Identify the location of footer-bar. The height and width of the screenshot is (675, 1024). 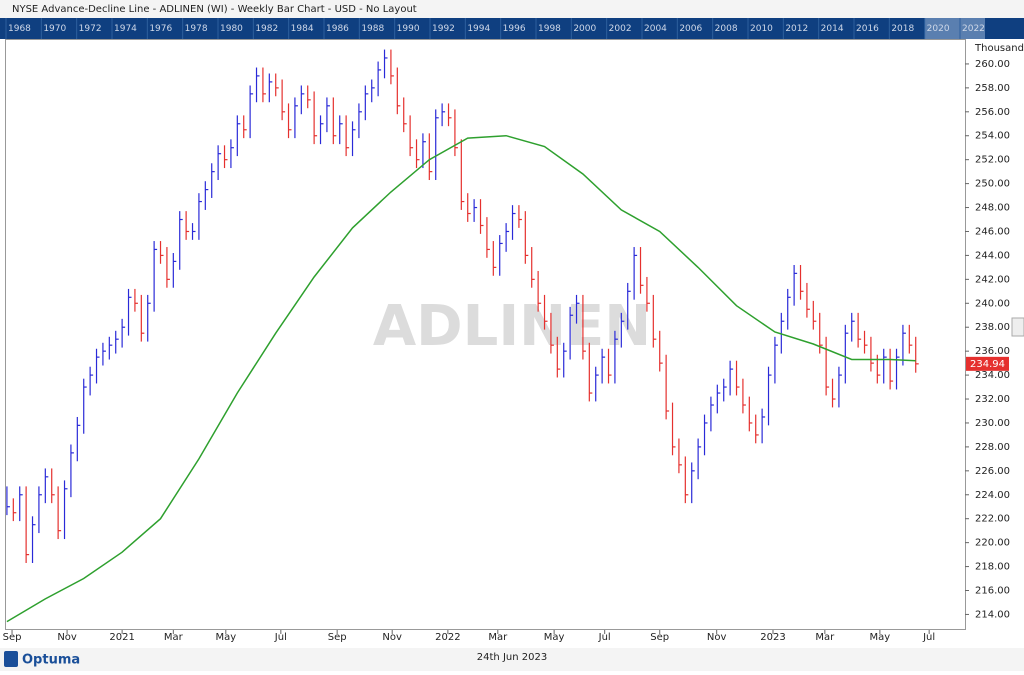
(512, 659).